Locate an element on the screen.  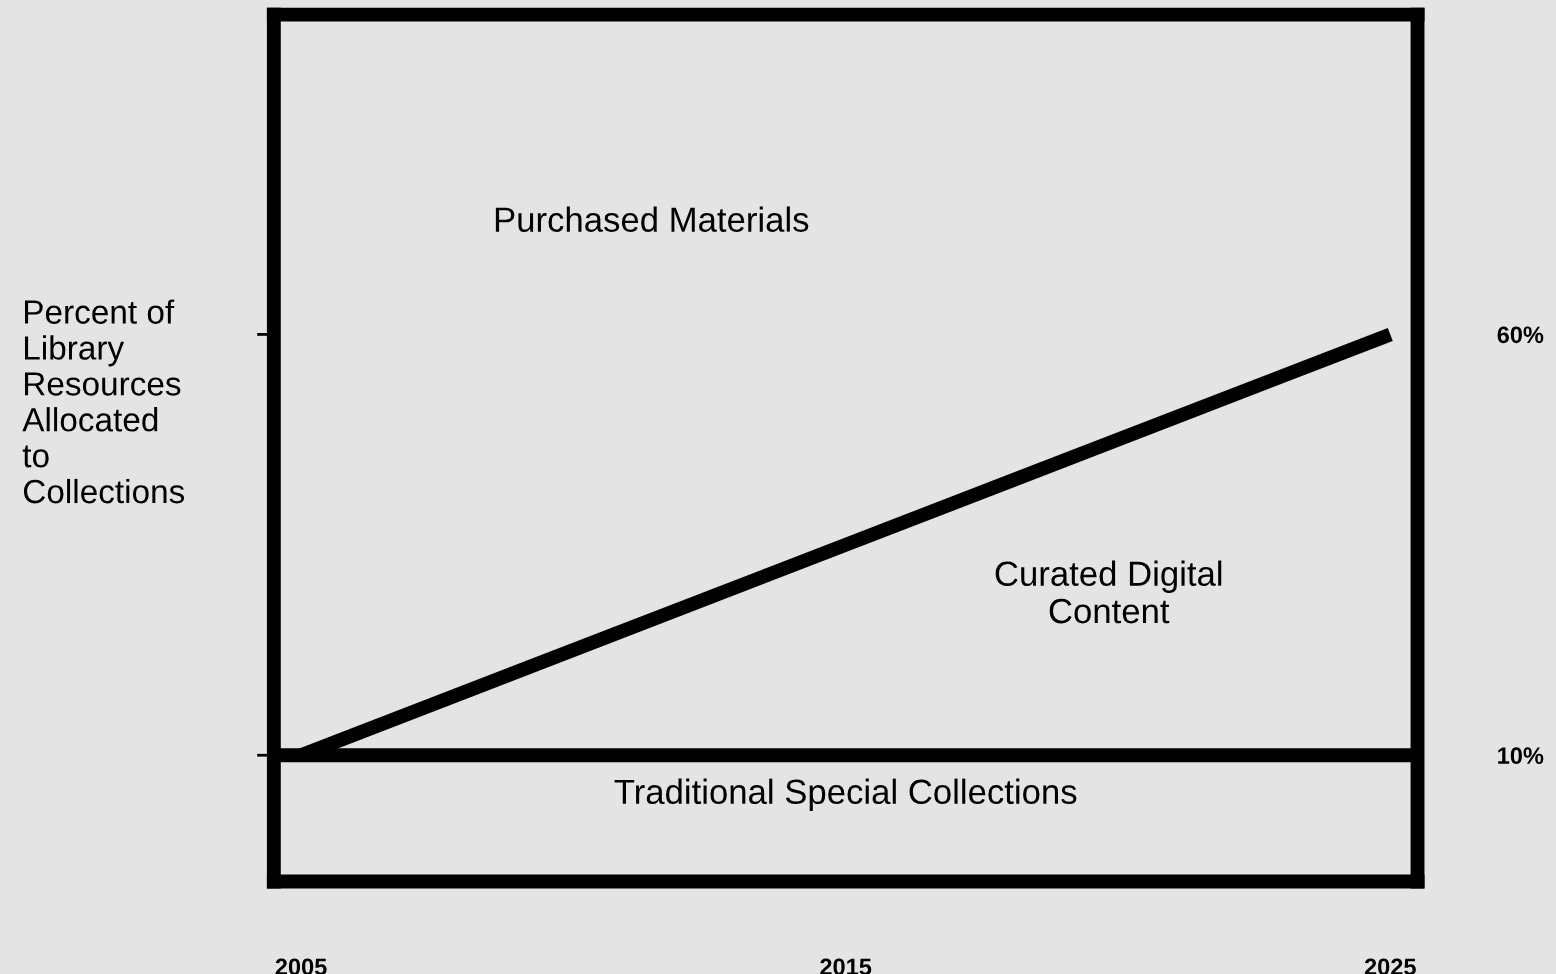
y-tick-label: 10% is located at coordinates (1521, 756).